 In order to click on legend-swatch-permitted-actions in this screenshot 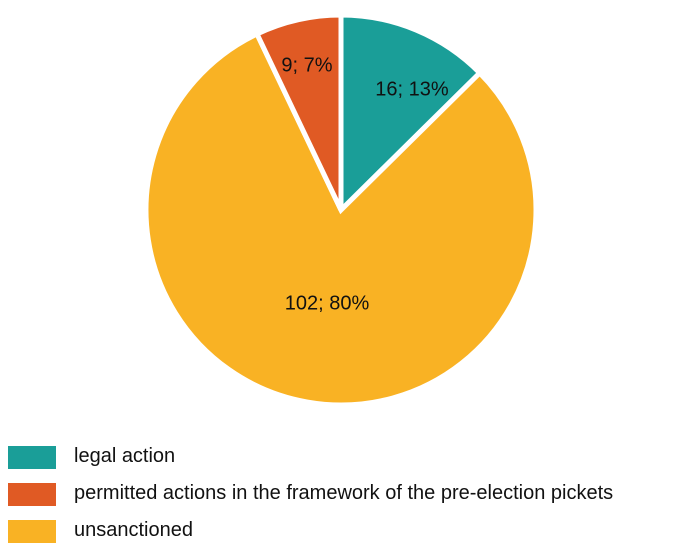, I will do `click(32, 494)`.